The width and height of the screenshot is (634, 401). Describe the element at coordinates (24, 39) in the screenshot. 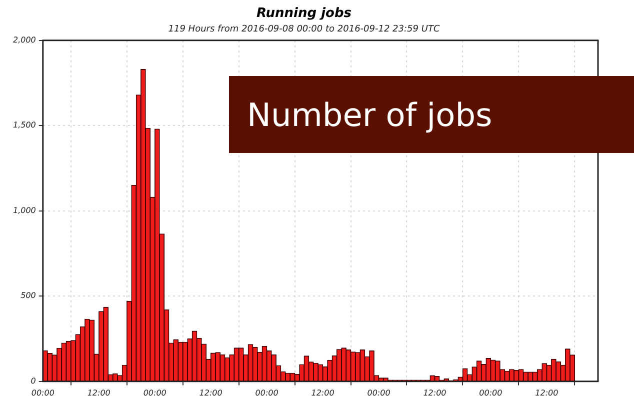

I see `y-tick-label: 2,000` at that location.